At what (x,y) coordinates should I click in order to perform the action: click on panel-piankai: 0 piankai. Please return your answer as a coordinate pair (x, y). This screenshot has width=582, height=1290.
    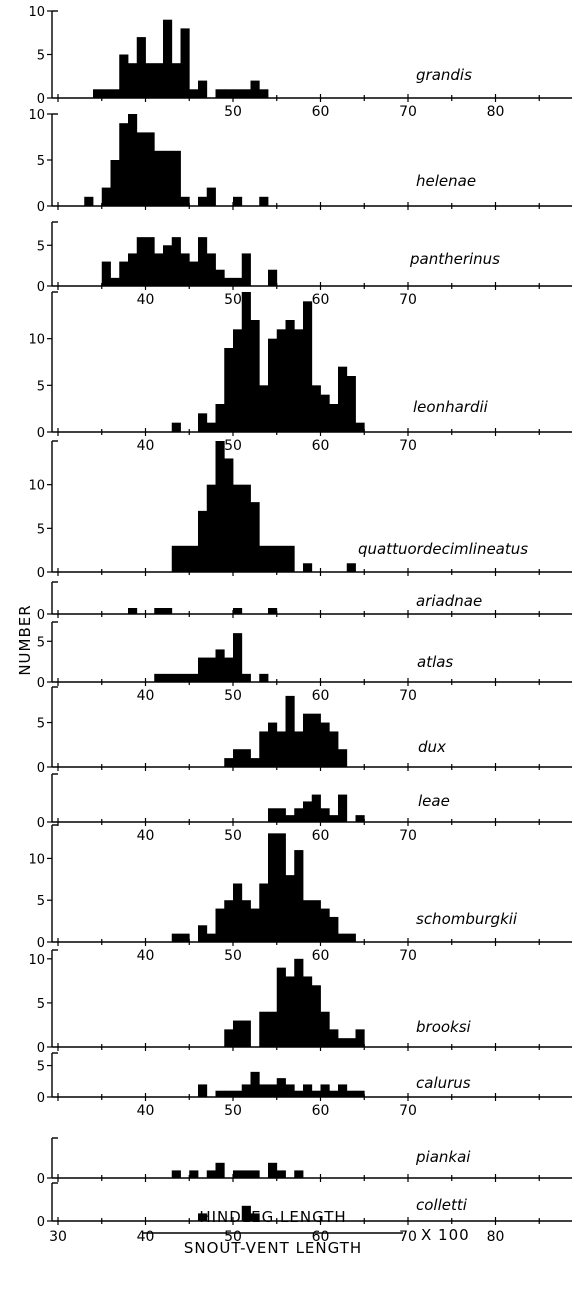
    Looking at the image, I should click on (304, 1162).